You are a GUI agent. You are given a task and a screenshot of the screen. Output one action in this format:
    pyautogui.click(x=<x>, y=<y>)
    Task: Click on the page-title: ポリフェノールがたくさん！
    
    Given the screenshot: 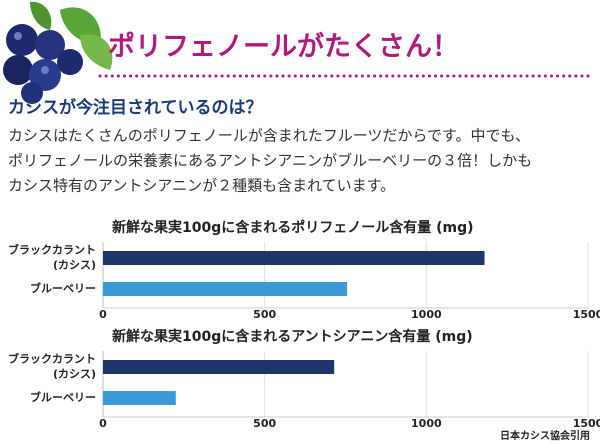 What is the action you would take?
    pyautogui.click(x=283, y=47)
    